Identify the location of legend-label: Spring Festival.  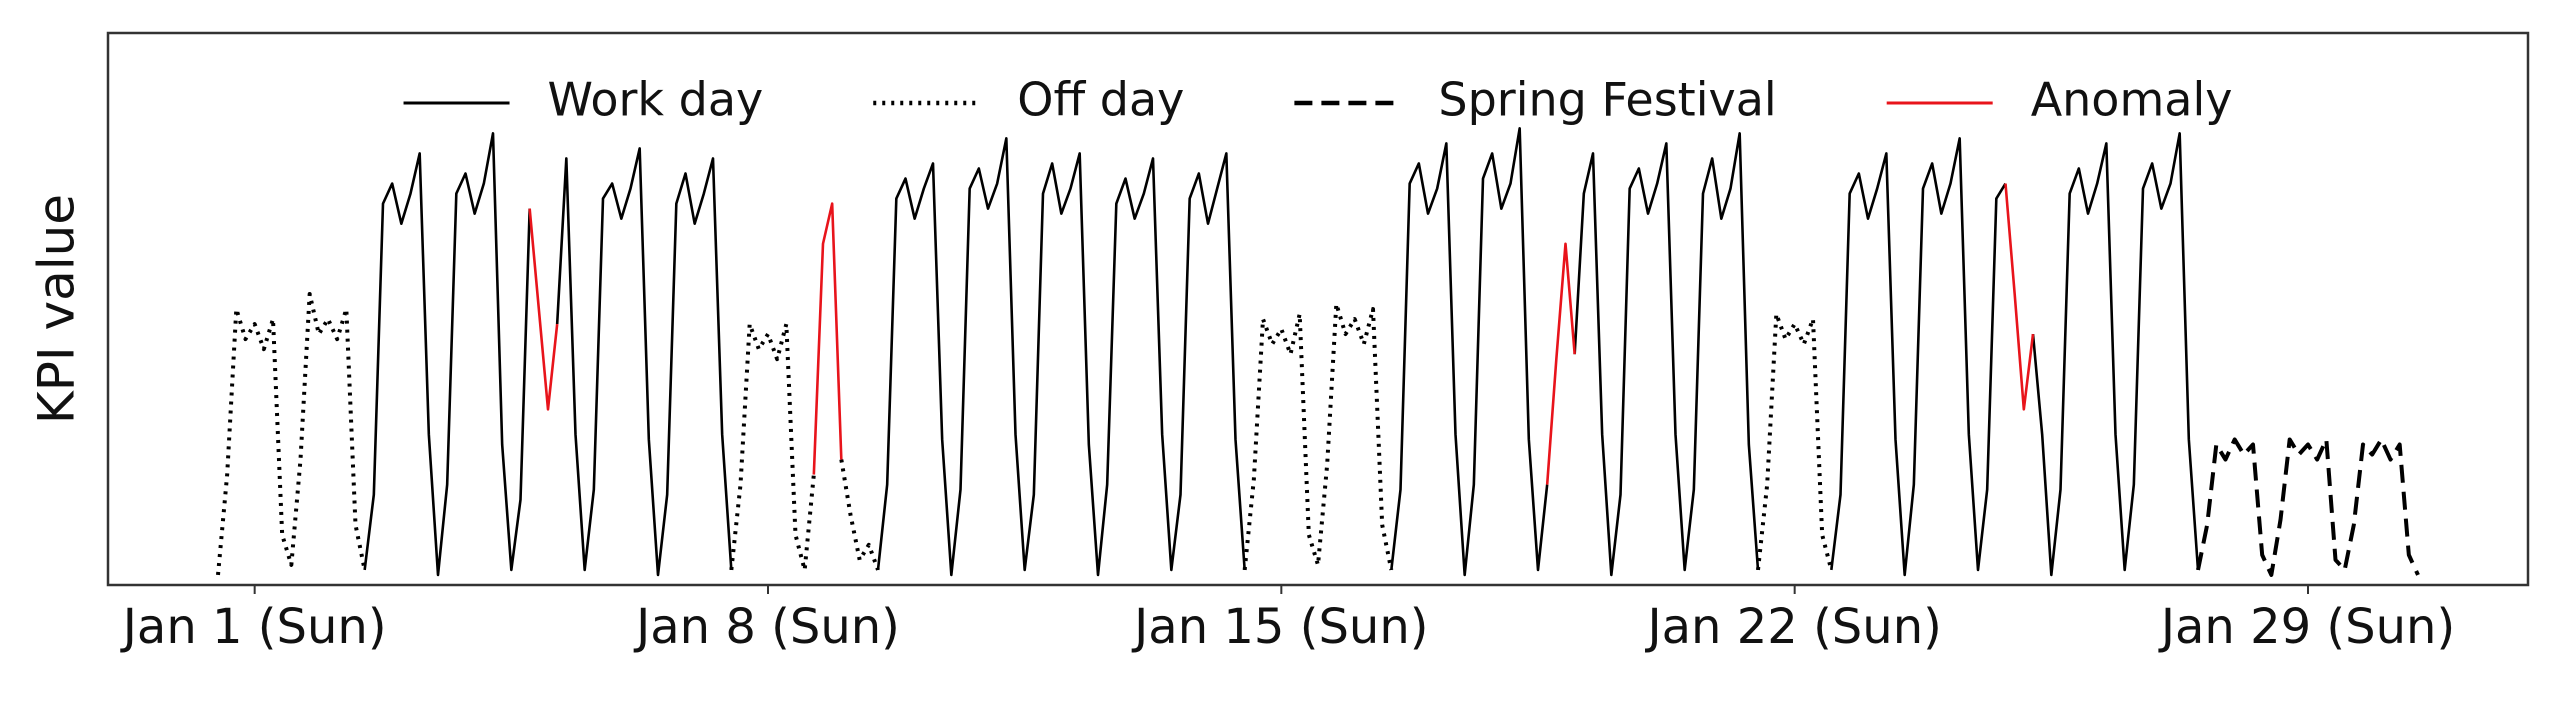
(1607, 100).